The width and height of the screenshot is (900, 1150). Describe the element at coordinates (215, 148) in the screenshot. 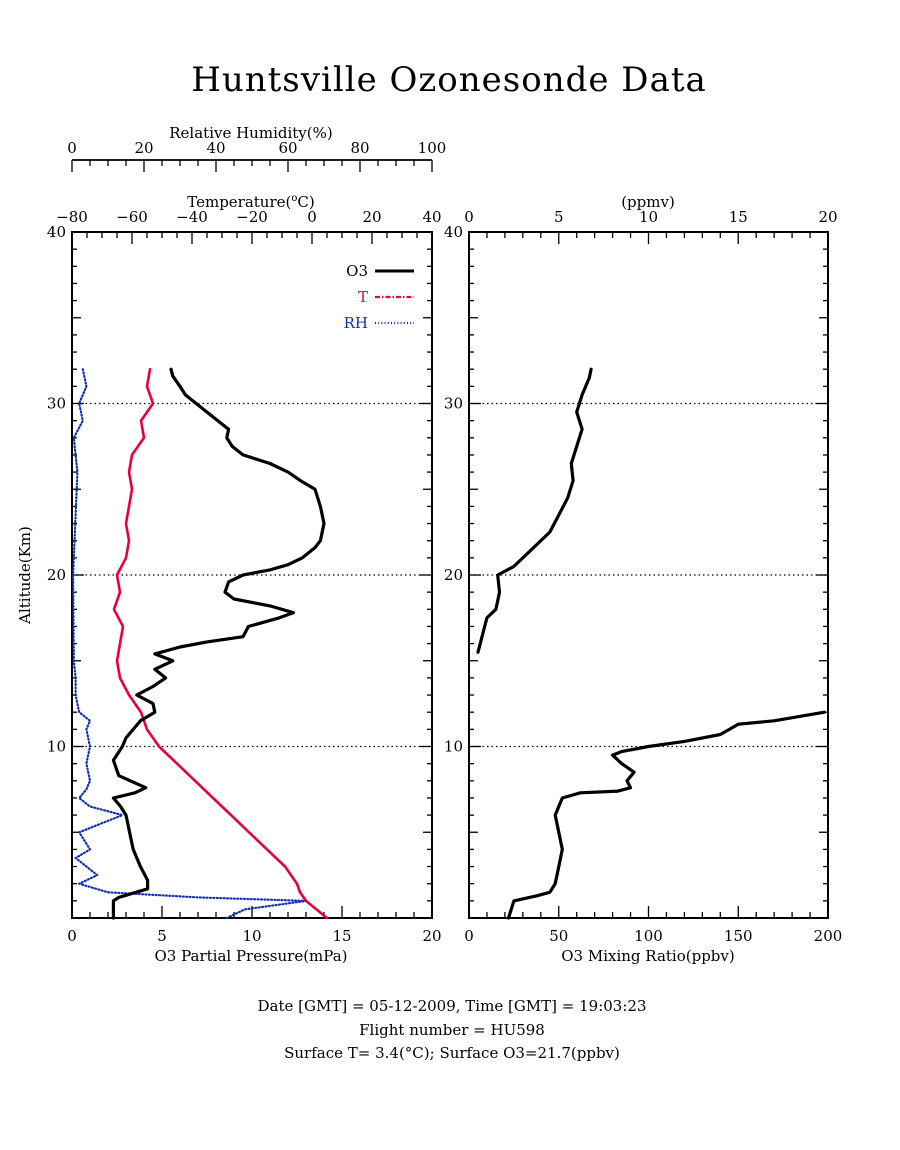

I see `rh-xtick-label: 40` at that location.